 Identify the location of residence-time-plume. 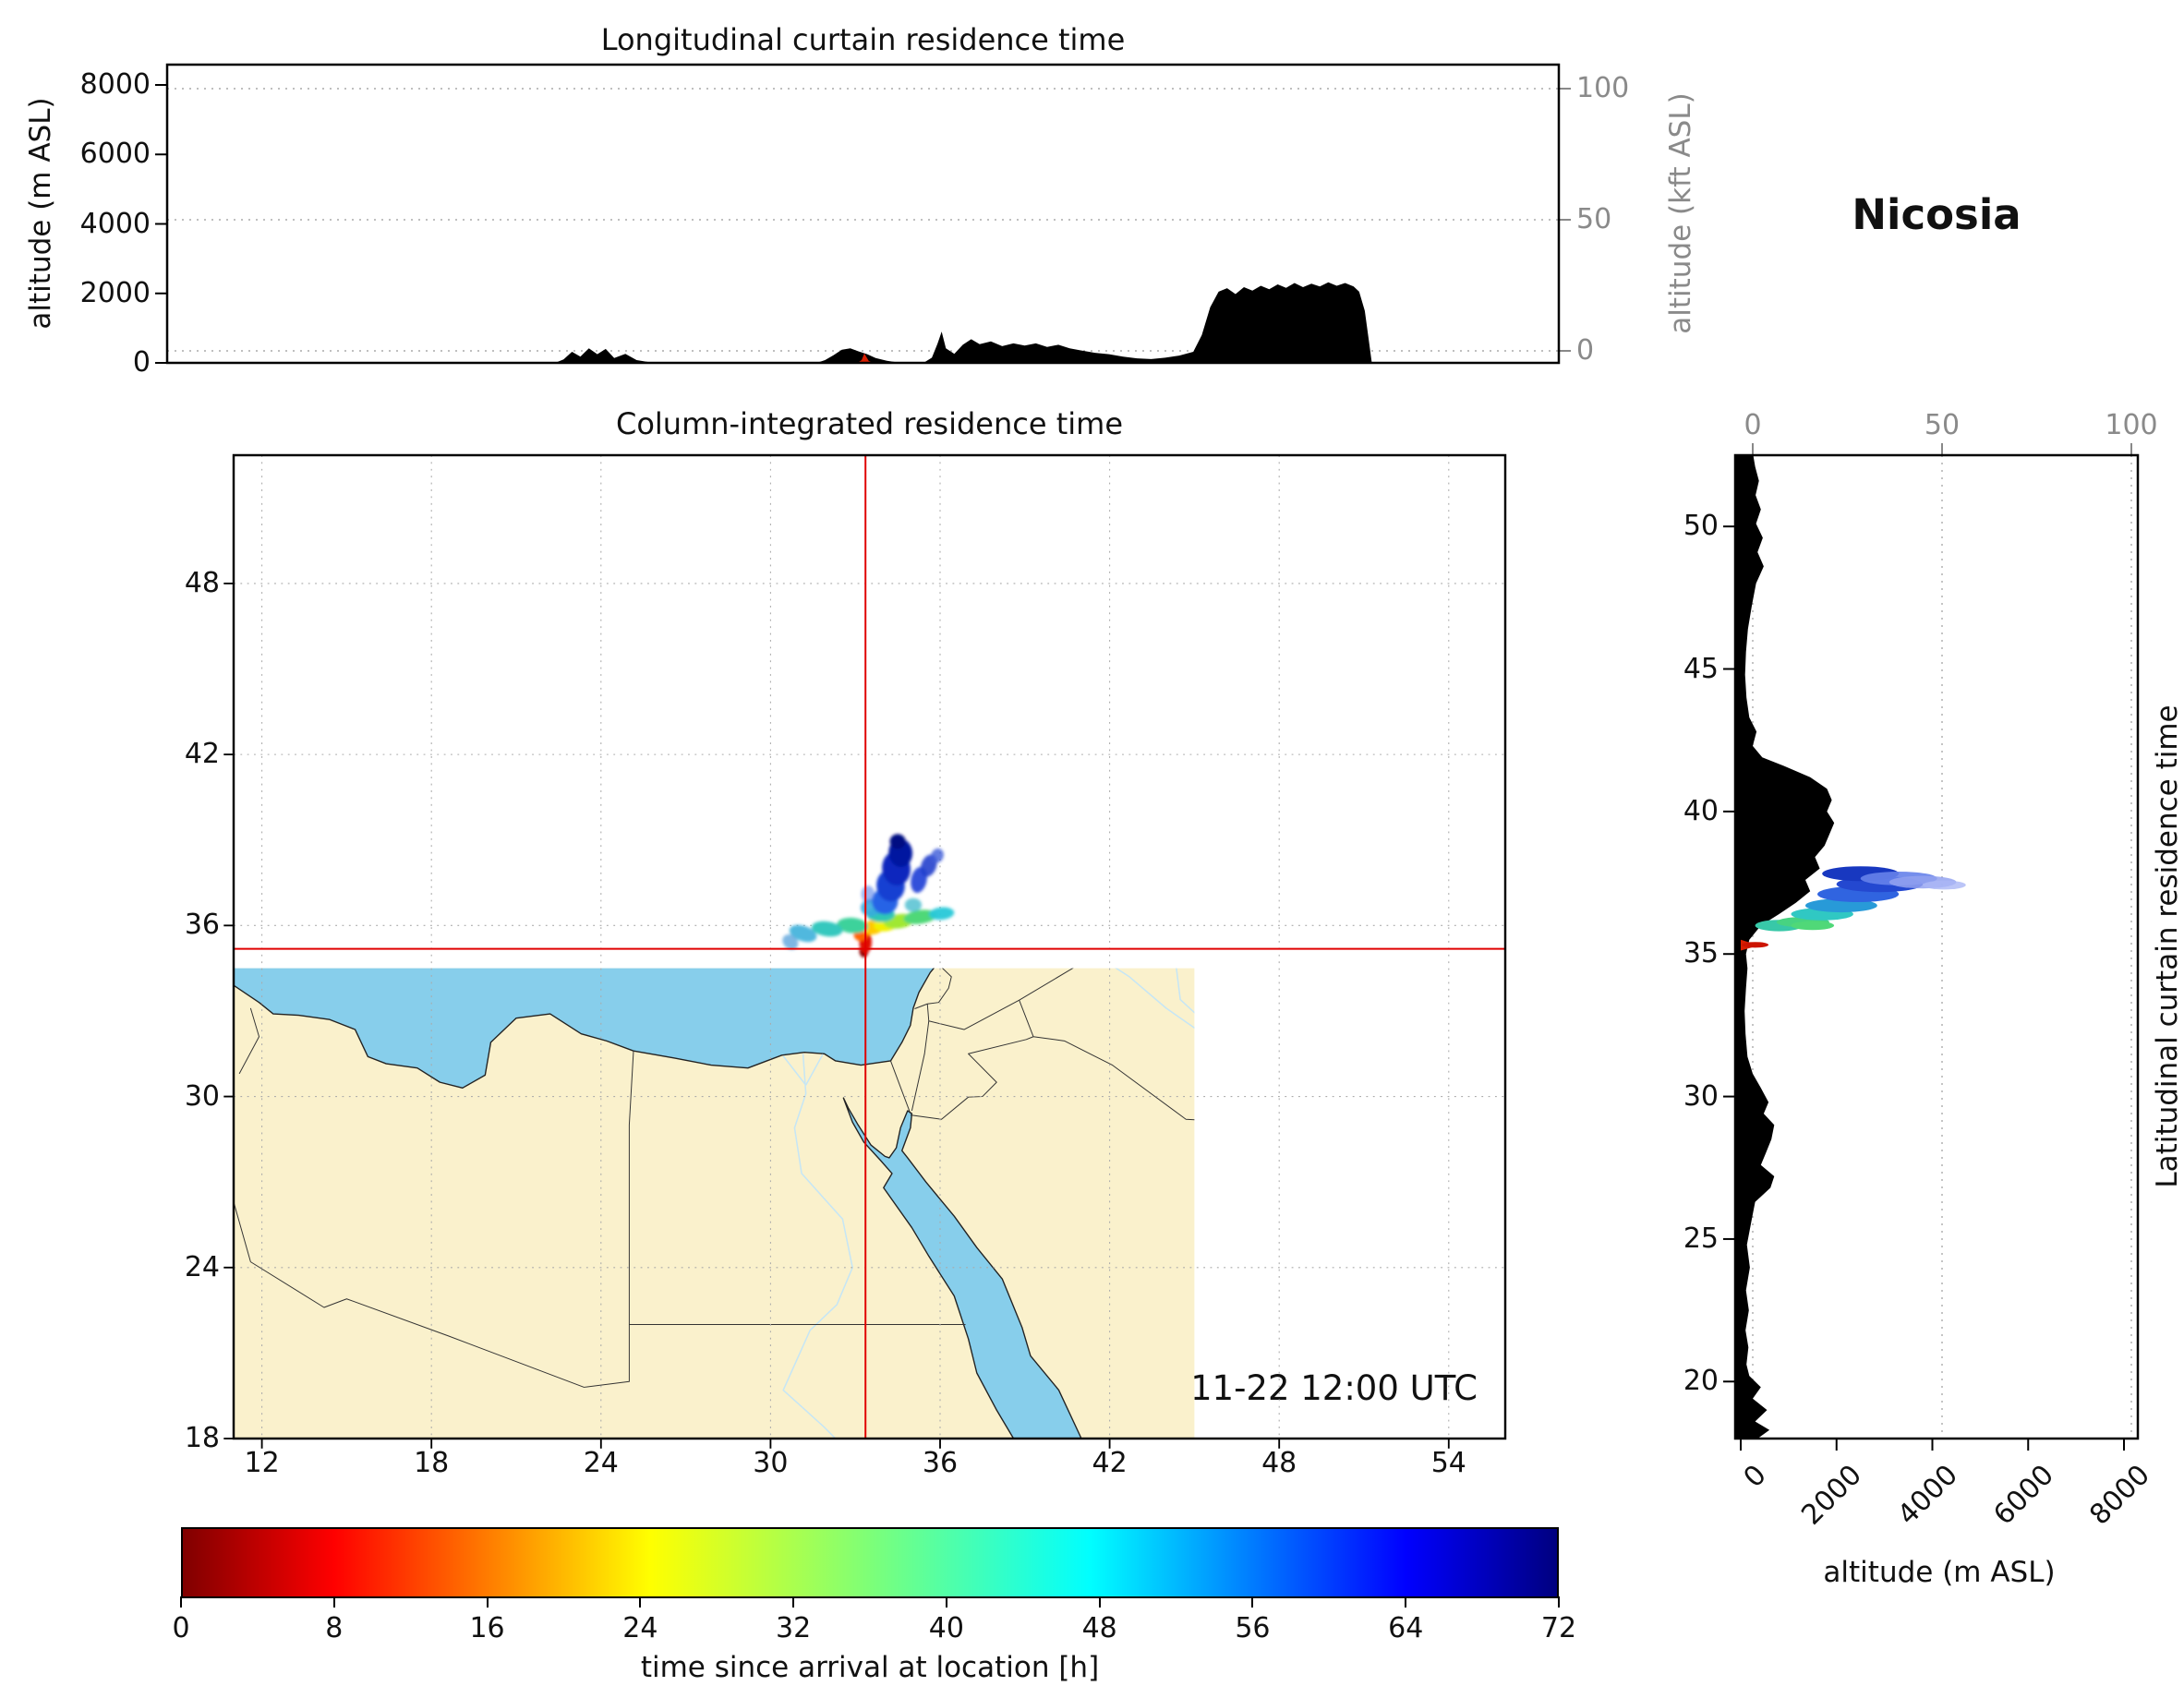
(868, 895).